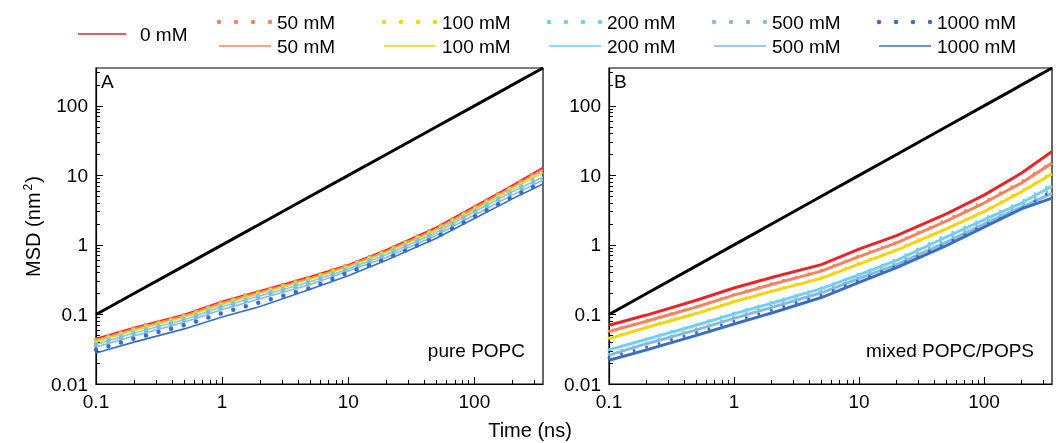 This screenshot has height=443, width=1062. What do you see at coordinates (107, 81) in the screenshot?
I see `annotation: A` at bounding box center [107, 81].